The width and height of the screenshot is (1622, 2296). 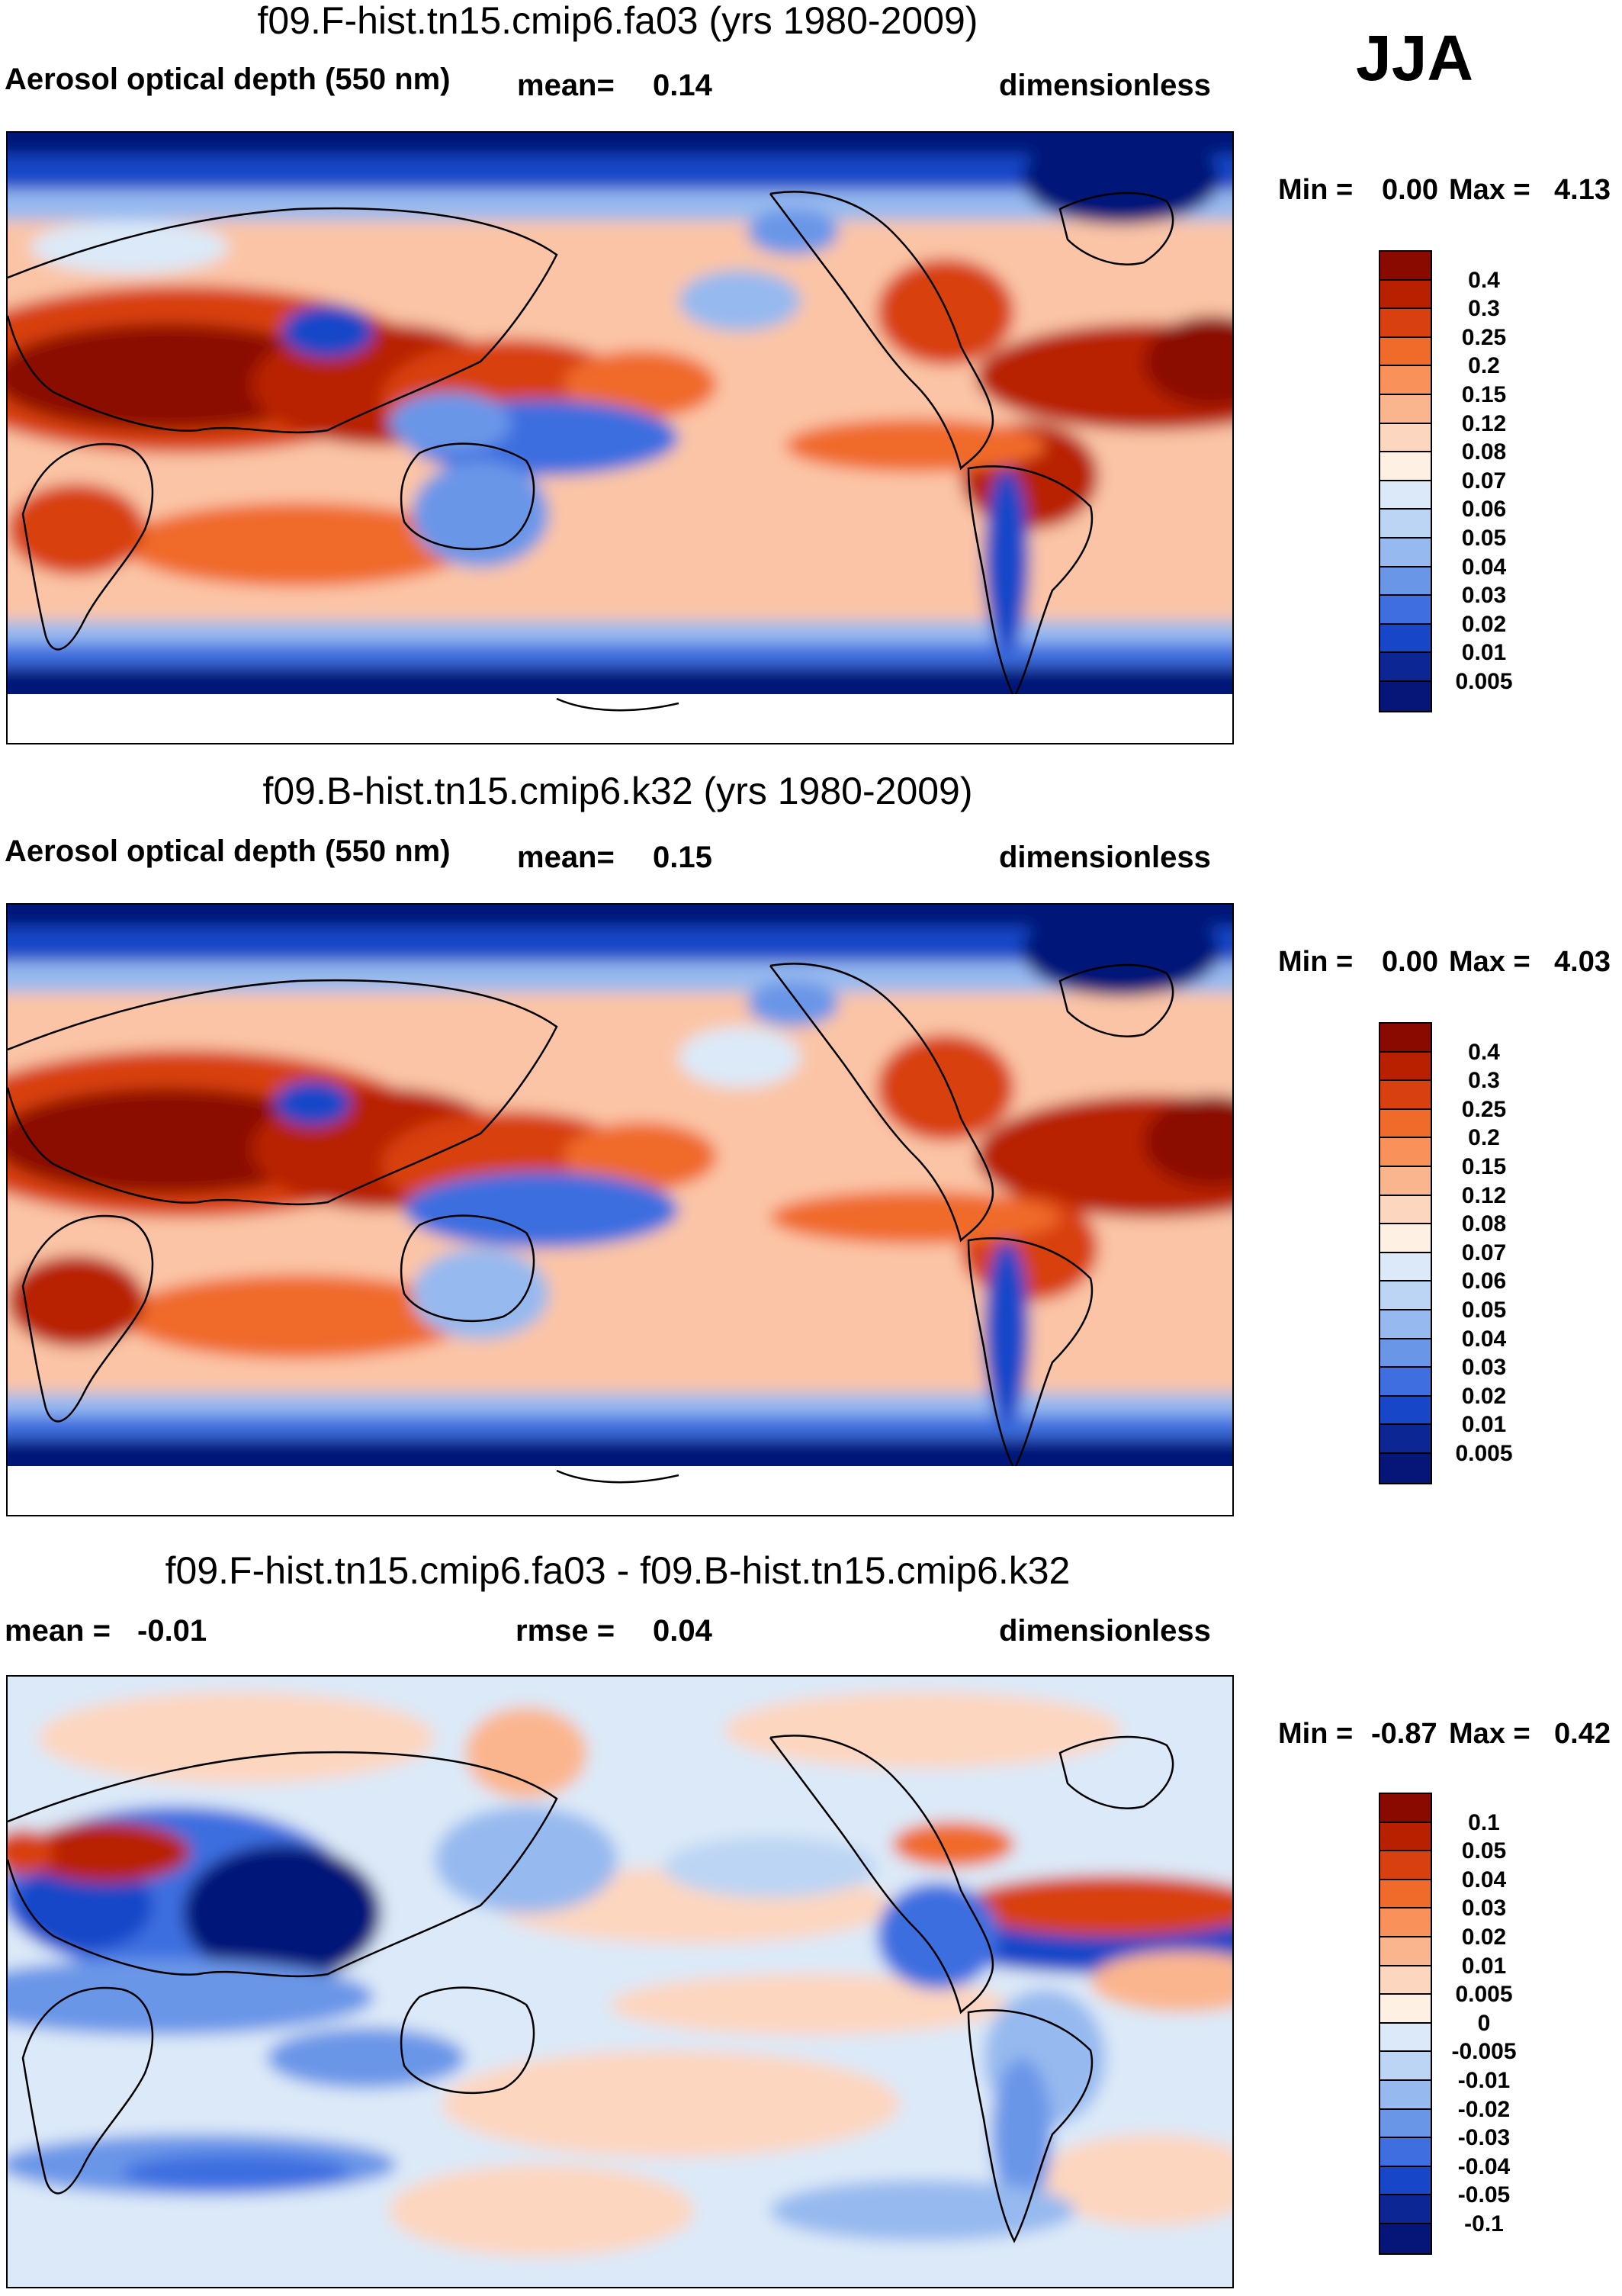 I want to click on panel-2-max-label: Max =, so click(x=1489, y=962).